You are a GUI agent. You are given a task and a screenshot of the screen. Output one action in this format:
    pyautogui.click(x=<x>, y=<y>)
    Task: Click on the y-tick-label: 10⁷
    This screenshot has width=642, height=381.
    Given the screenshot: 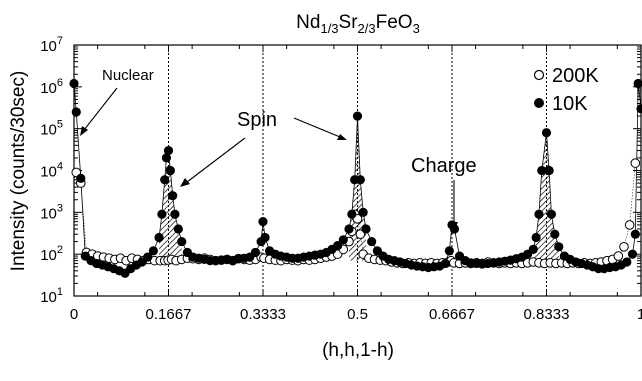 What is the action you would take?
    pyautogui.click(x=51, y=45)
    